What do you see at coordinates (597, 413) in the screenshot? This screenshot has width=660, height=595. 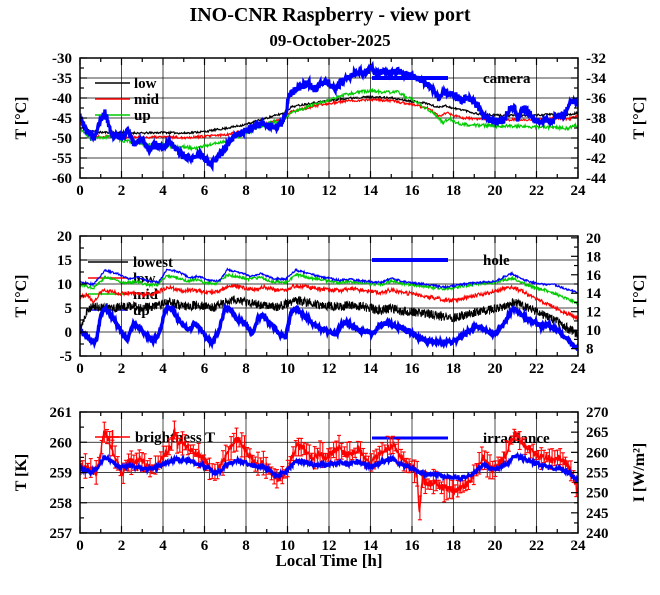 I see `y2-tick-label: 270` at bounding box center [597, 413].